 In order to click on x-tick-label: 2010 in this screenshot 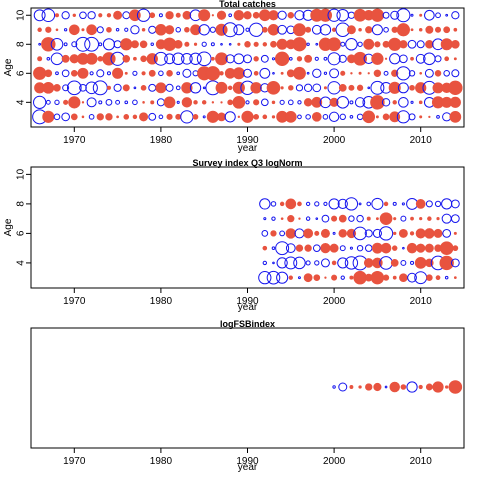, I will do `click(421, 301)`.